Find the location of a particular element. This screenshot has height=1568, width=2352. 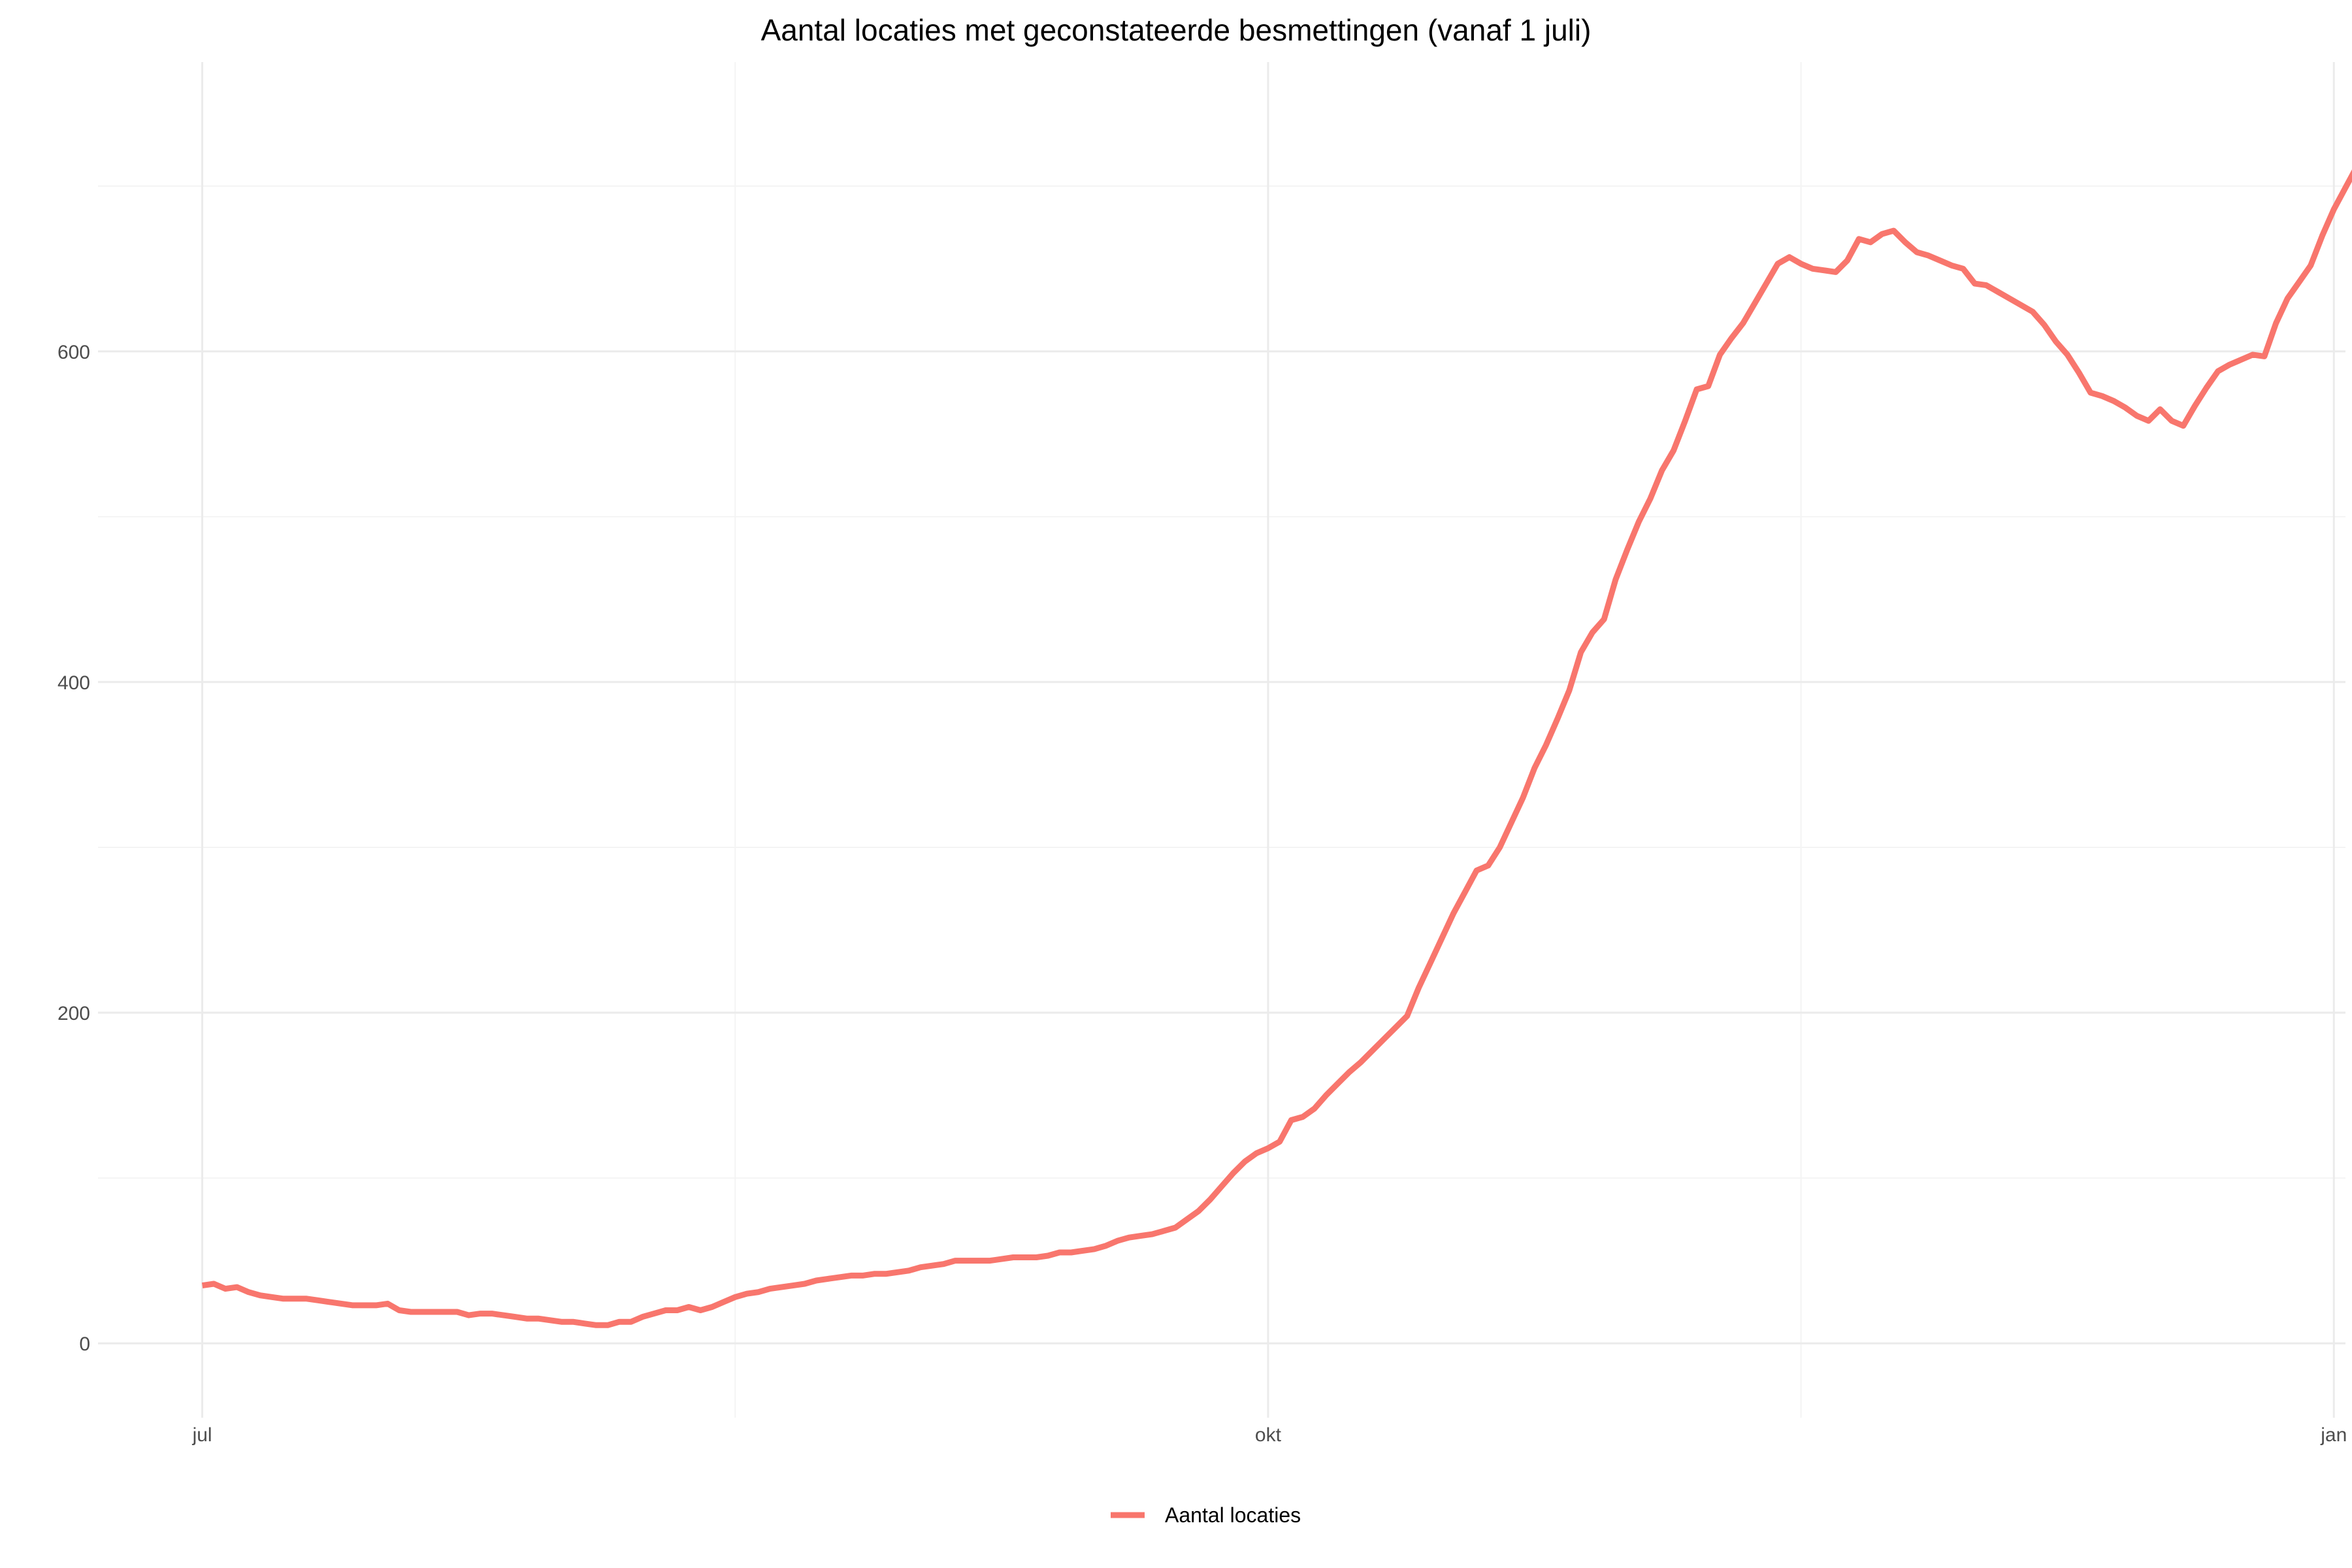

y-tick-label: 0 is located at coordinates (84, 1344).